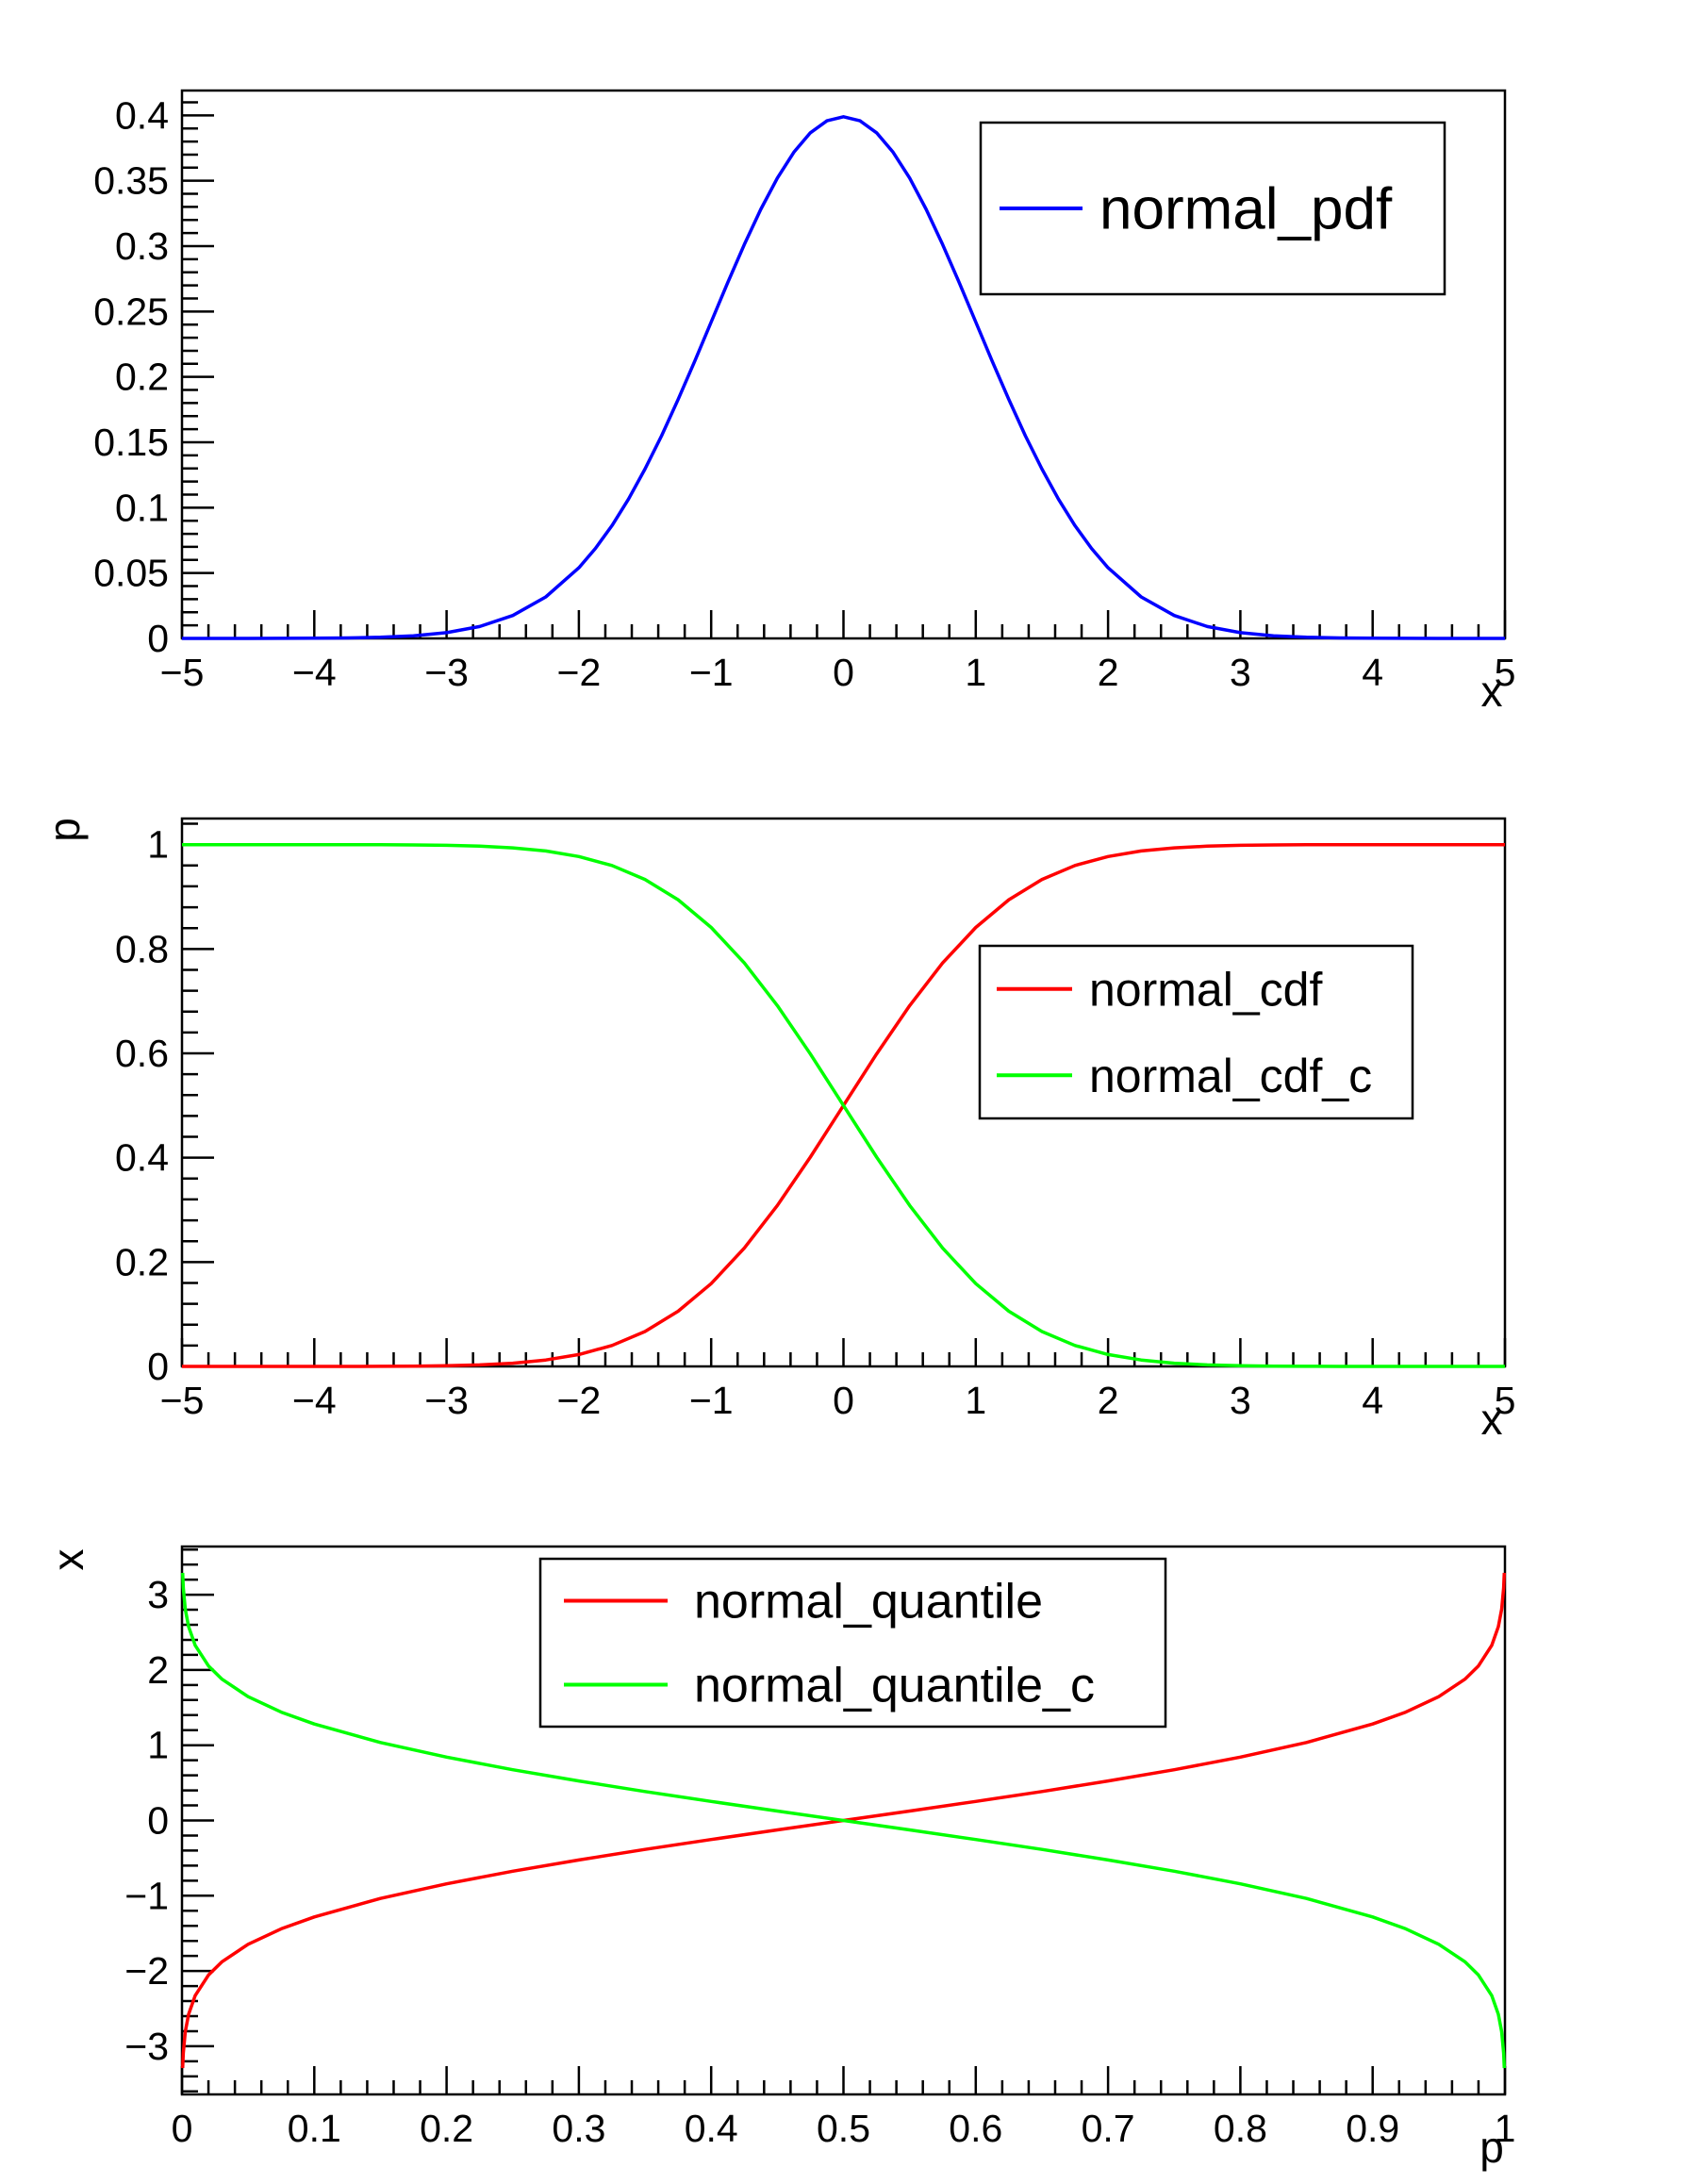 This screenshot has height=2184, width=1686. Describe the element at coordinates (1240, 2128) in the screenshot. I see `x-tick-label: 0.8` at that location.